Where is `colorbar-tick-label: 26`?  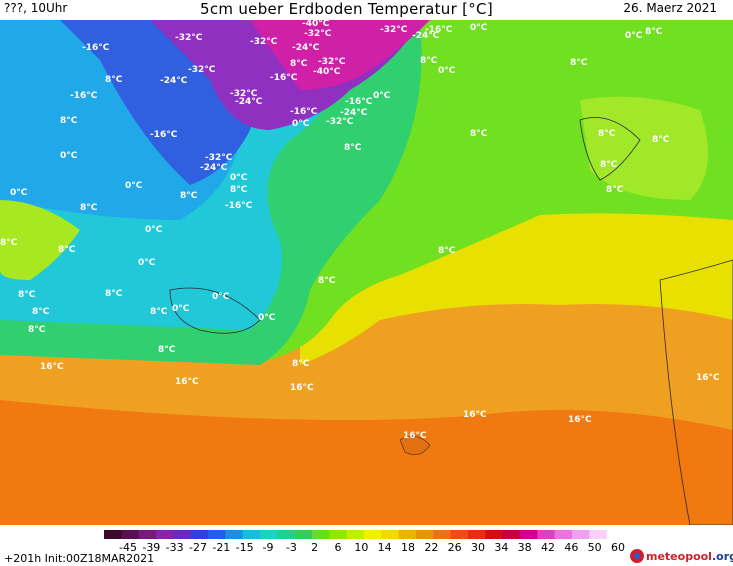
colorbar-tick-label: 26 is located at coordinates (454, 547).